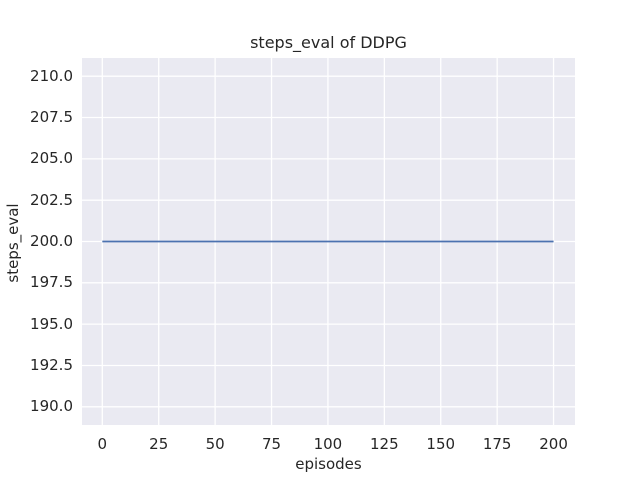  What do you see at coordinates (51, 241) in the screenshot?
I see `y-tick-label: 200.0` at bounding box center [51, 241].